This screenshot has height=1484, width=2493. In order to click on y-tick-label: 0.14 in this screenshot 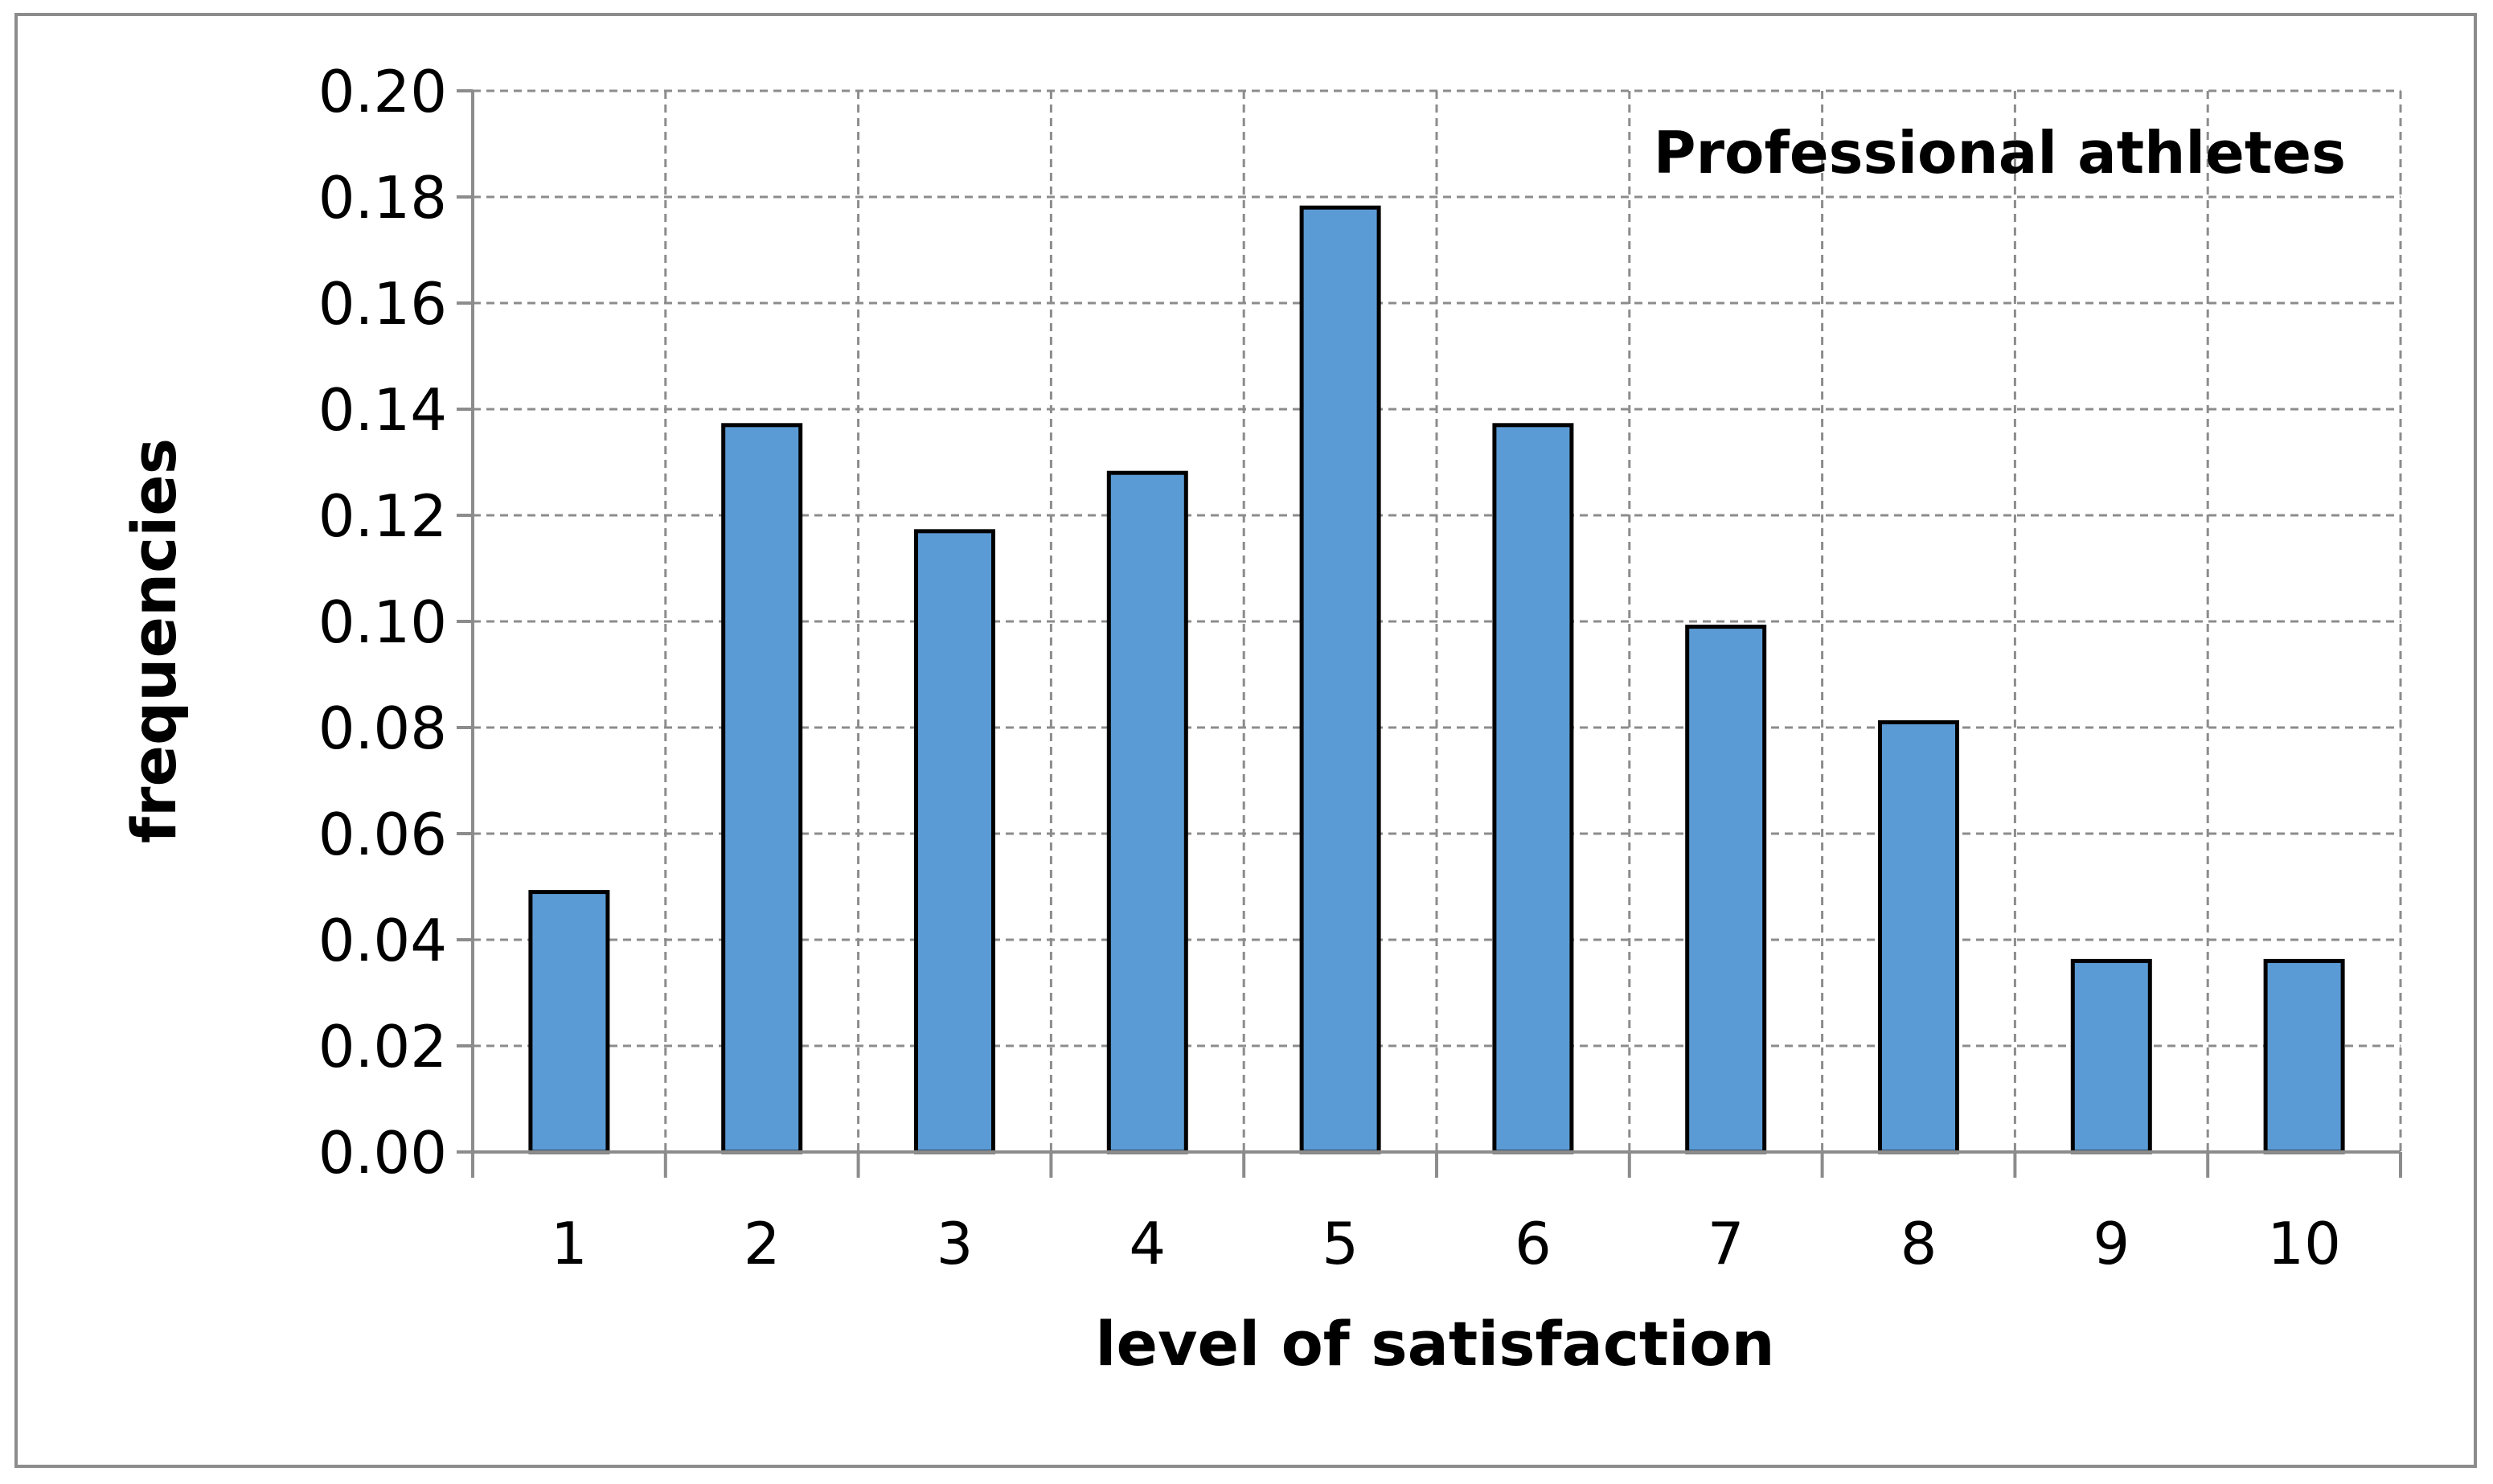, I will do `click(382, 410)`.